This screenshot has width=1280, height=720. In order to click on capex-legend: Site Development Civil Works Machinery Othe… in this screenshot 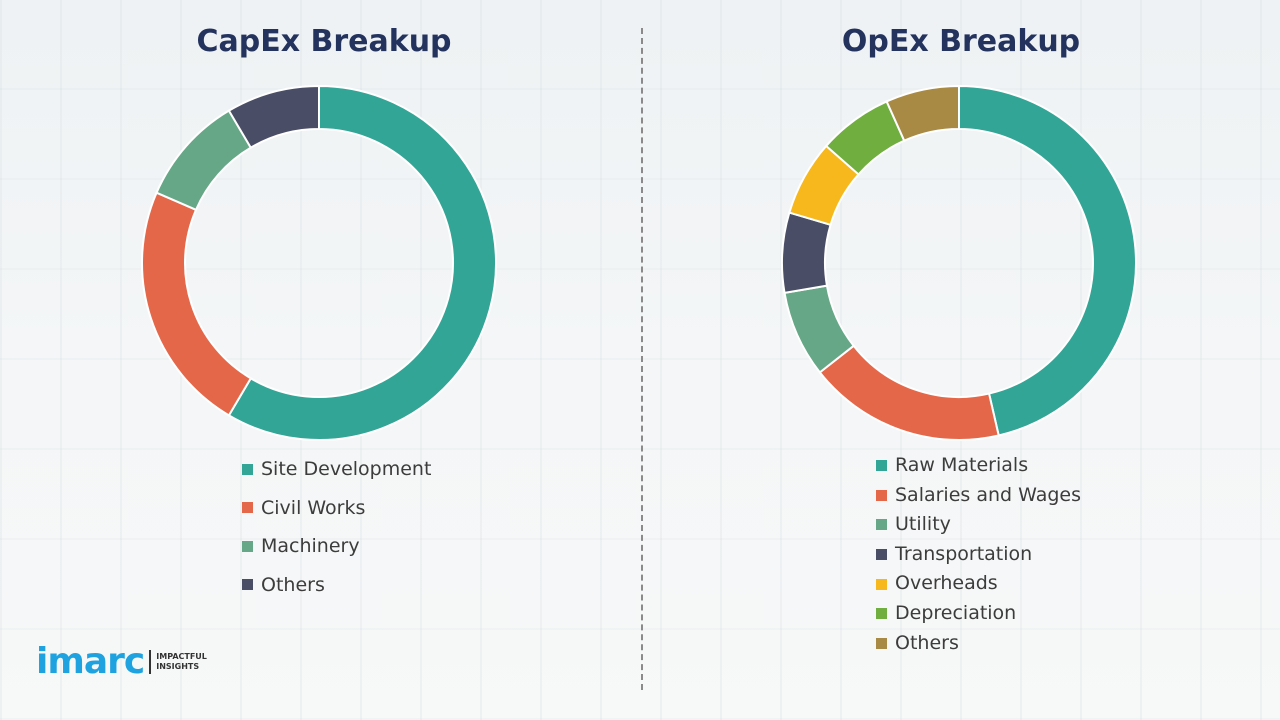, I will do `click(336, 527)`.